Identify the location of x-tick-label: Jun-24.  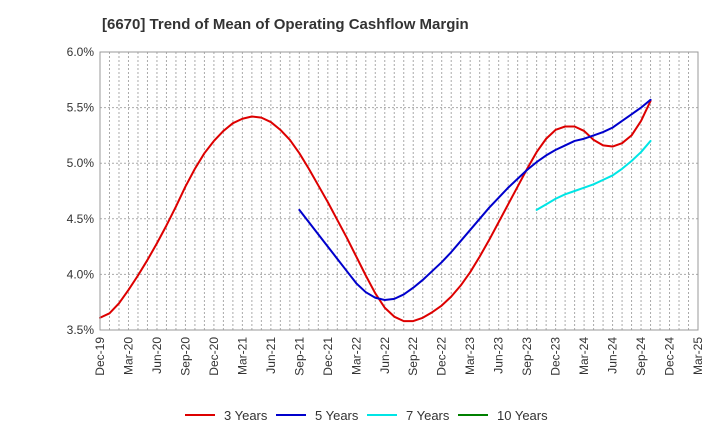
(613, 355).